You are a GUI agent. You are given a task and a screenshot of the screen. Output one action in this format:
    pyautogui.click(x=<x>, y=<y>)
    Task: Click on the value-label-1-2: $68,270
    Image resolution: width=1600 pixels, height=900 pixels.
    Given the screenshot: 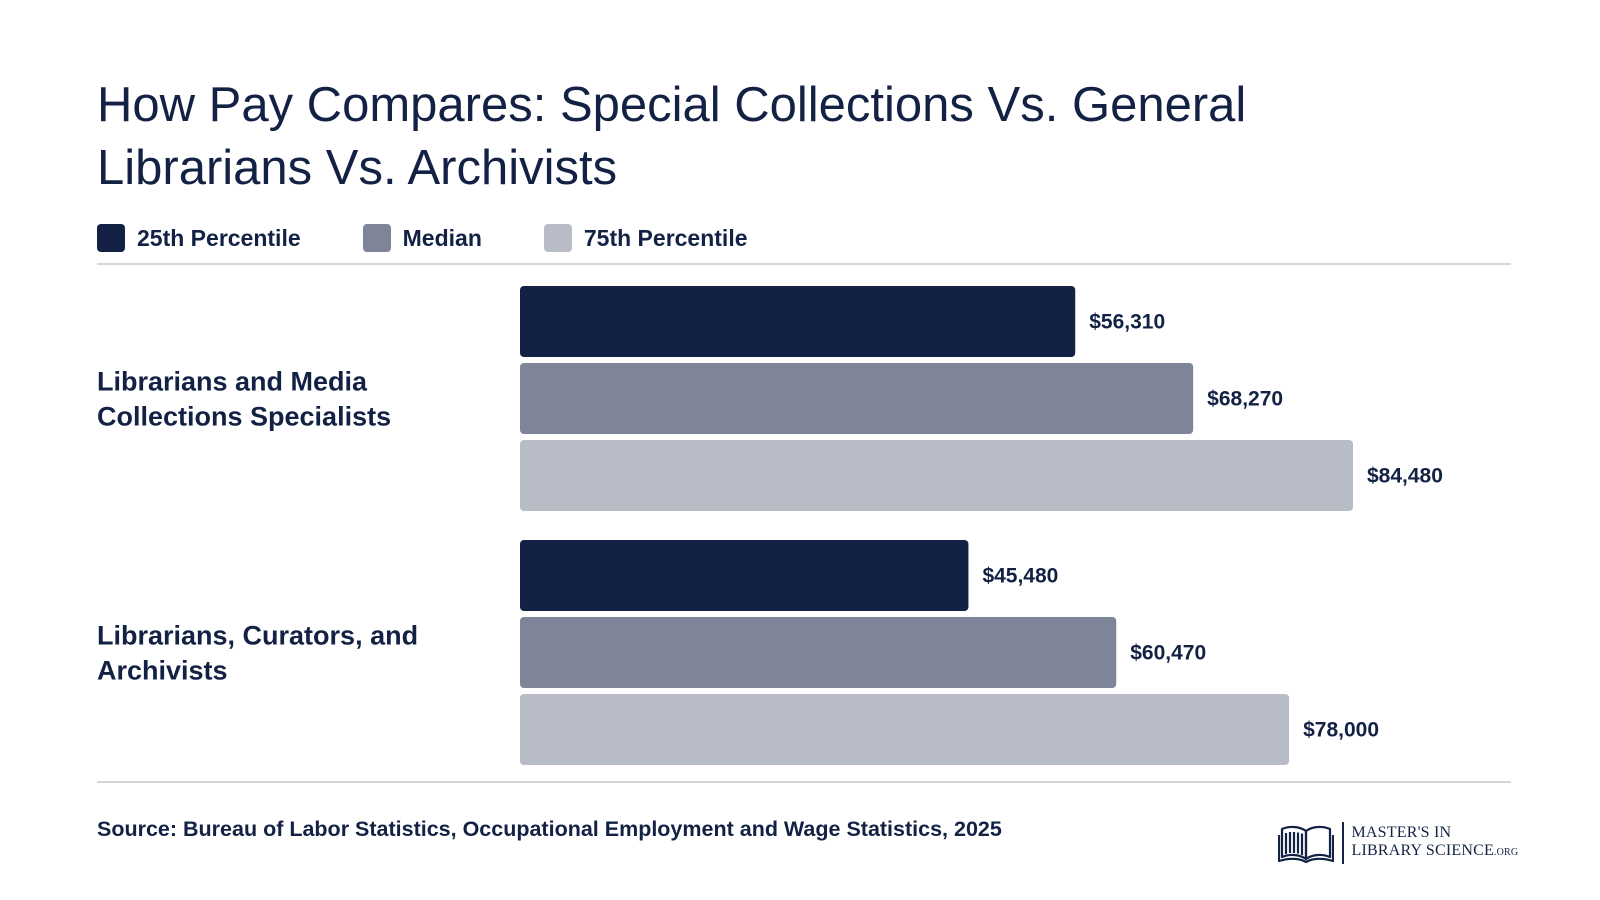 What is the action you would take?
    pyautogui.click(x=1245, y=399)
    